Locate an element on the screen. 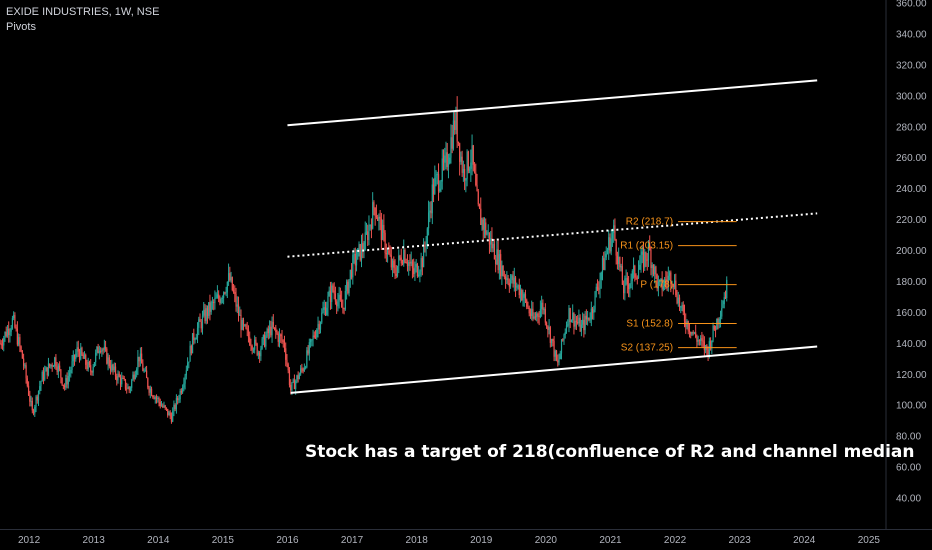  price-tick-label: 40.00 is located at coordinates (908, 499).